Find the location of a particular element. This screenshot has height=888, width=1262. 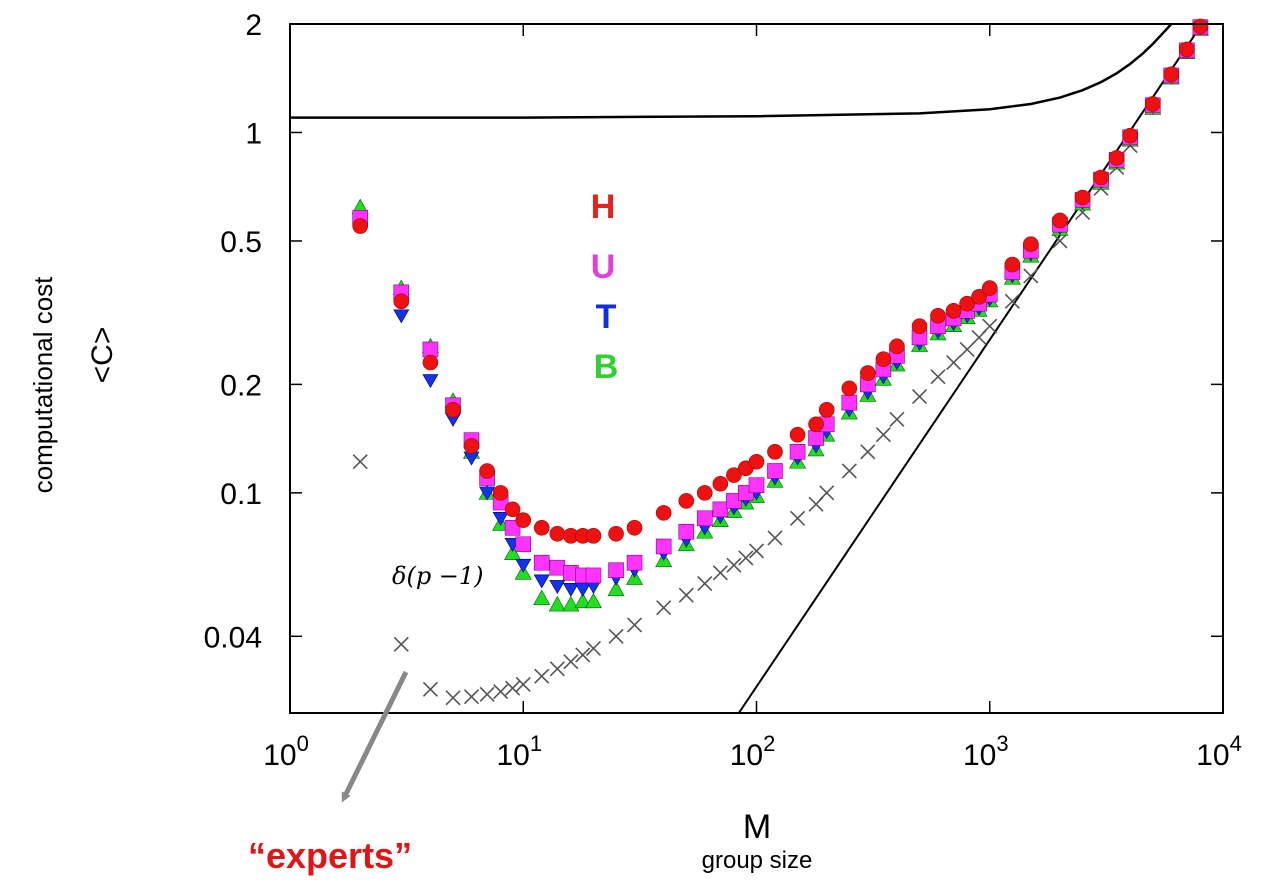

x-axis-sublabel: group size is located at coordinates (757, 860).